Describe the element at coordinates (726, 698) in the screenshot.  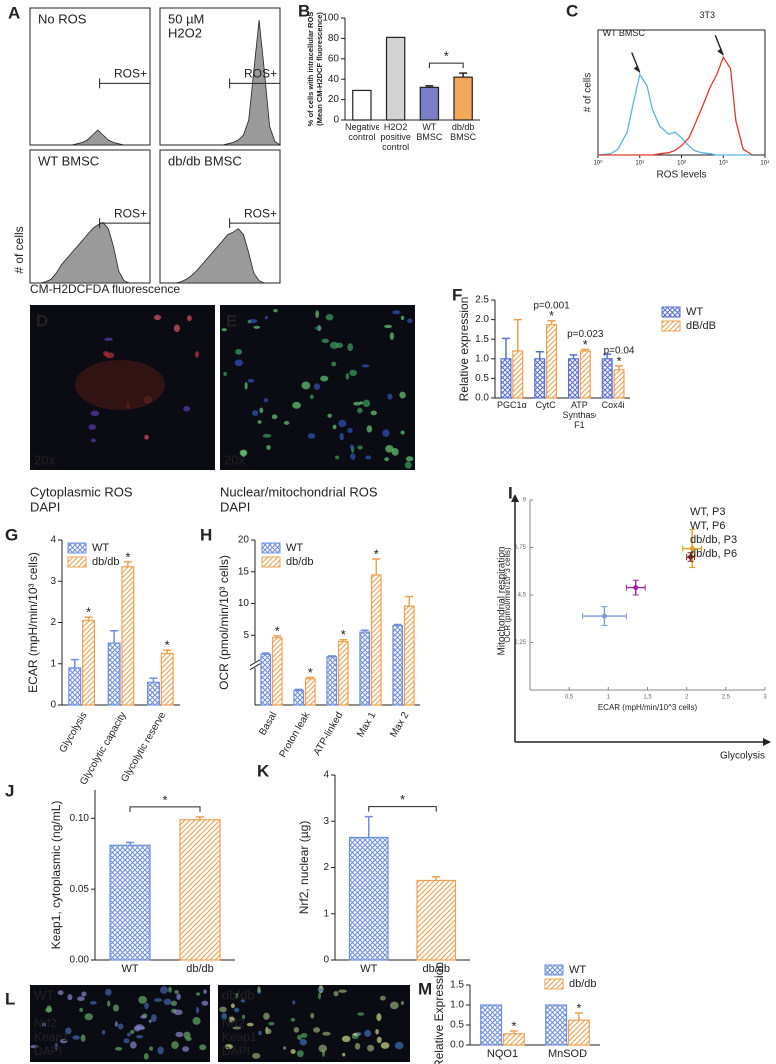
I see `x-tick-label: 2,5` at that location.